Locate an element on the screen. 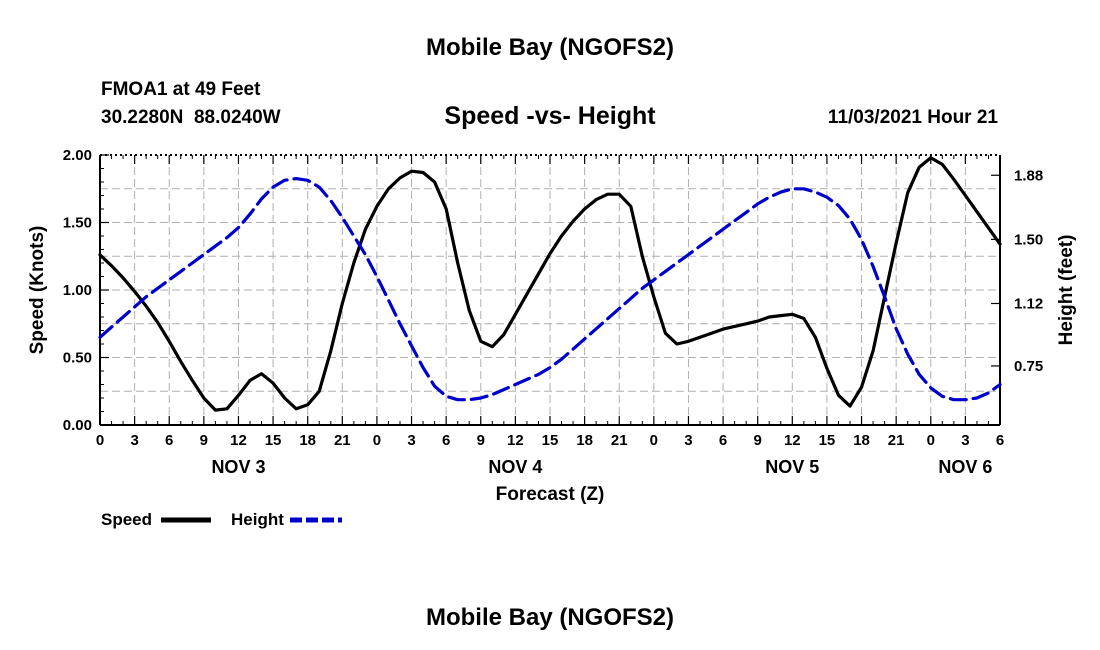 The height and width of the screenshot is (650, 1100). y-right-tick-label: 1.88 is located at coordinates (1028, 175).